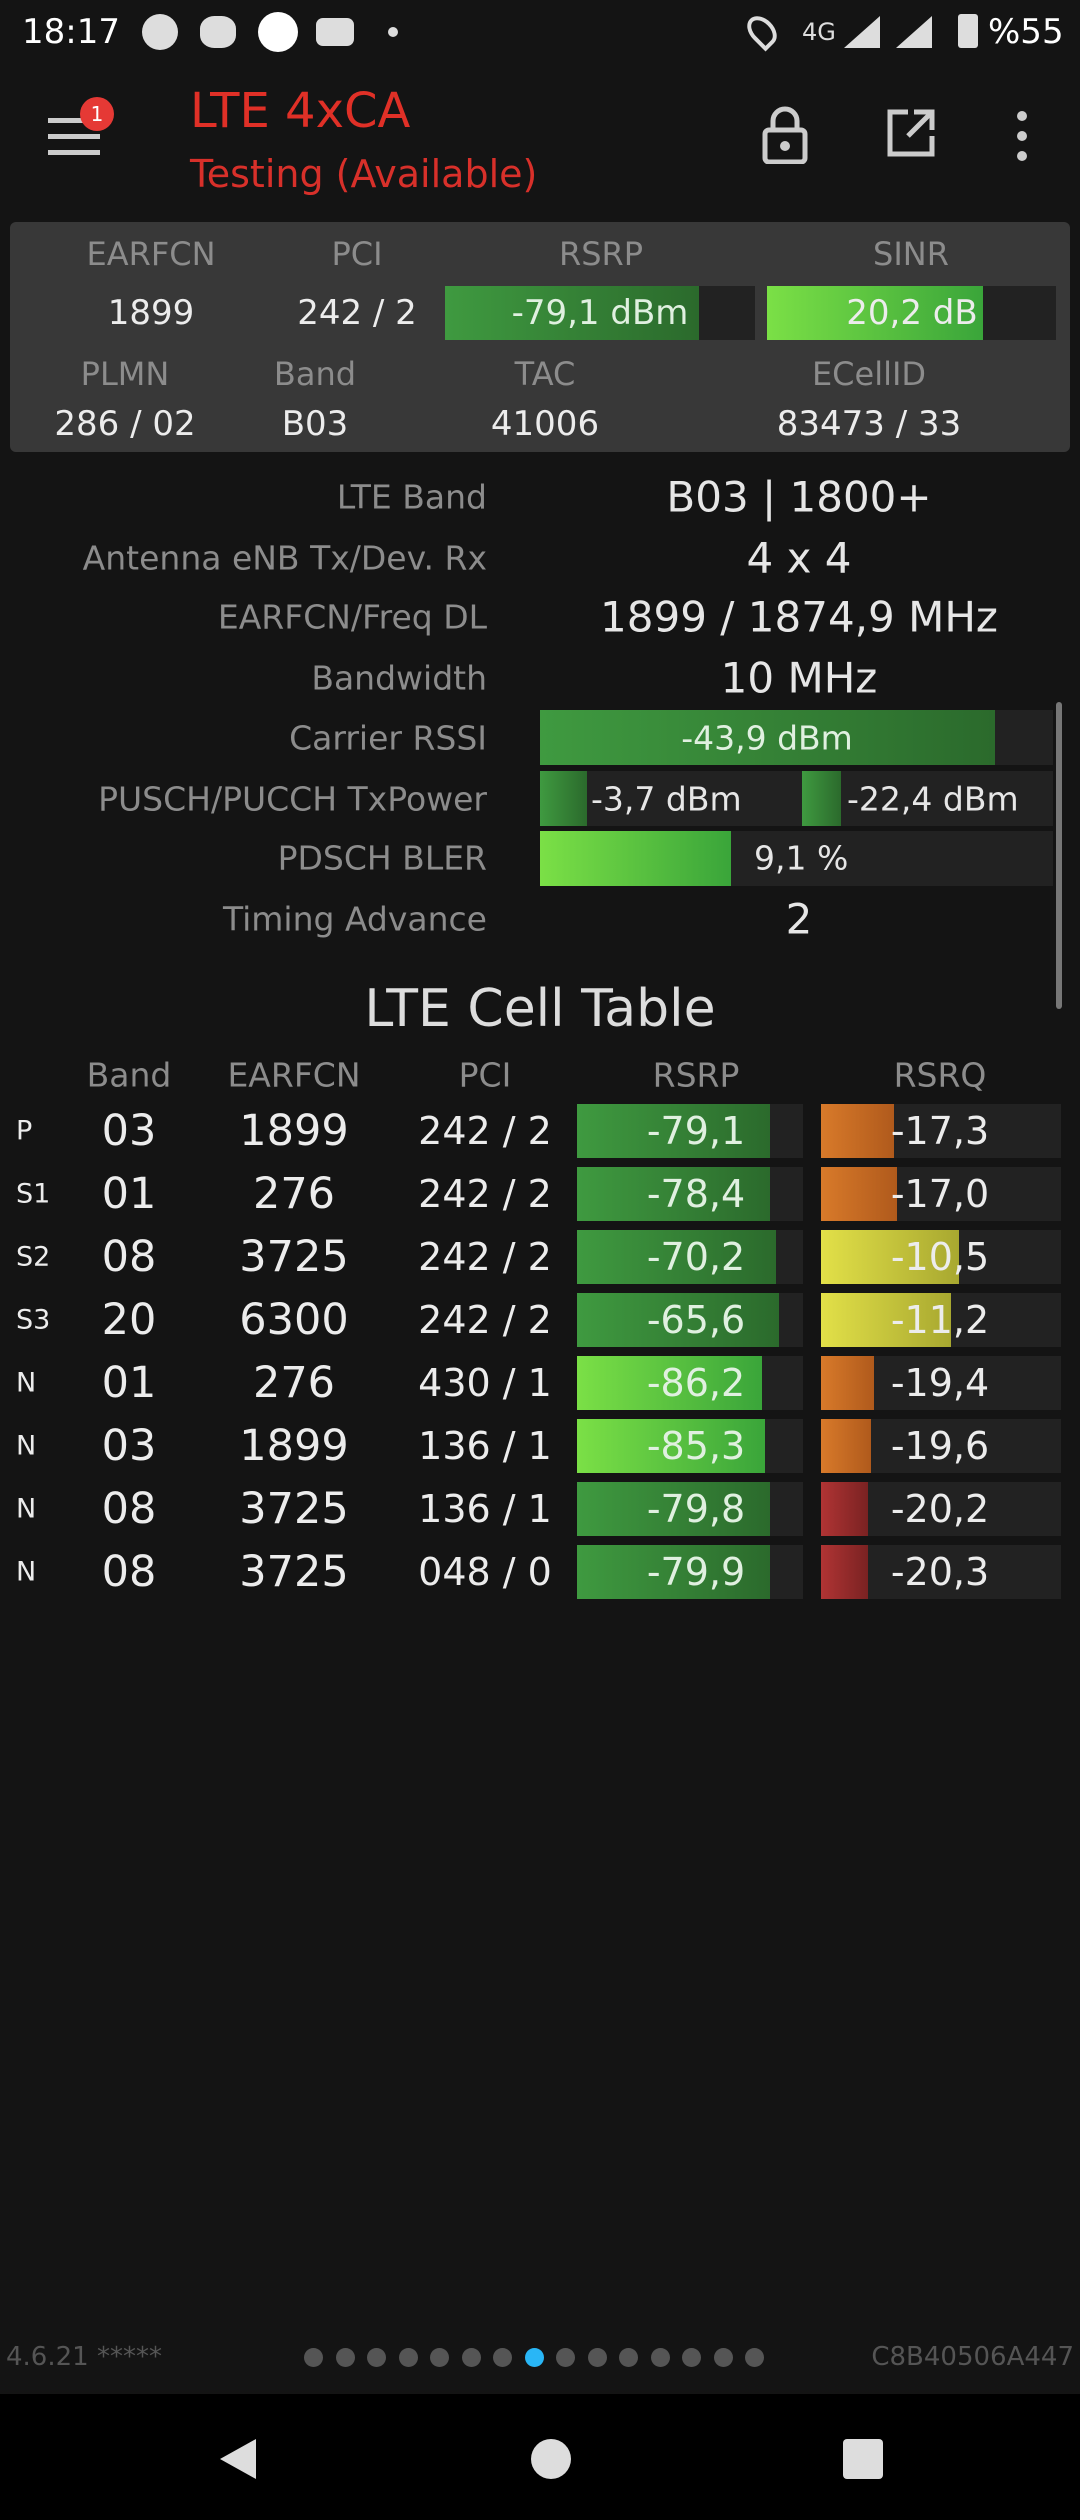  I want to click on column-header: PCI, so click(485, 1075).